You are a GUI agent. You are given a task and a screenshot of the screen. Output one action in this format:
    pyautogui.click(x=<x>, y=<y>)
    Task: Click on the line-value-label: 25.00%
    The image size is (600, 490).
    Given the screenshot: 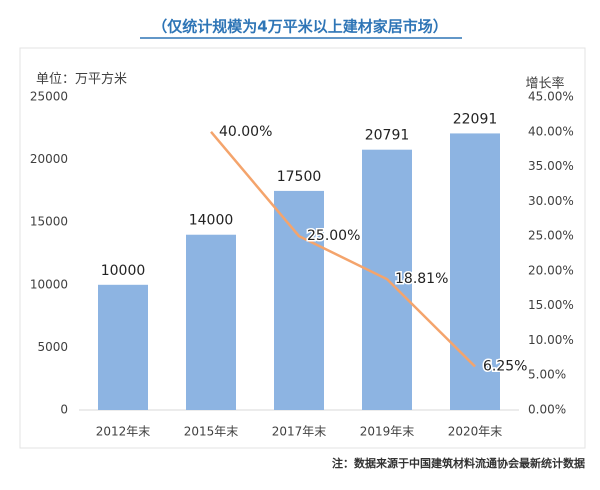 What is the action you would take?
    pyautogui.click(x=333, y=236)
    